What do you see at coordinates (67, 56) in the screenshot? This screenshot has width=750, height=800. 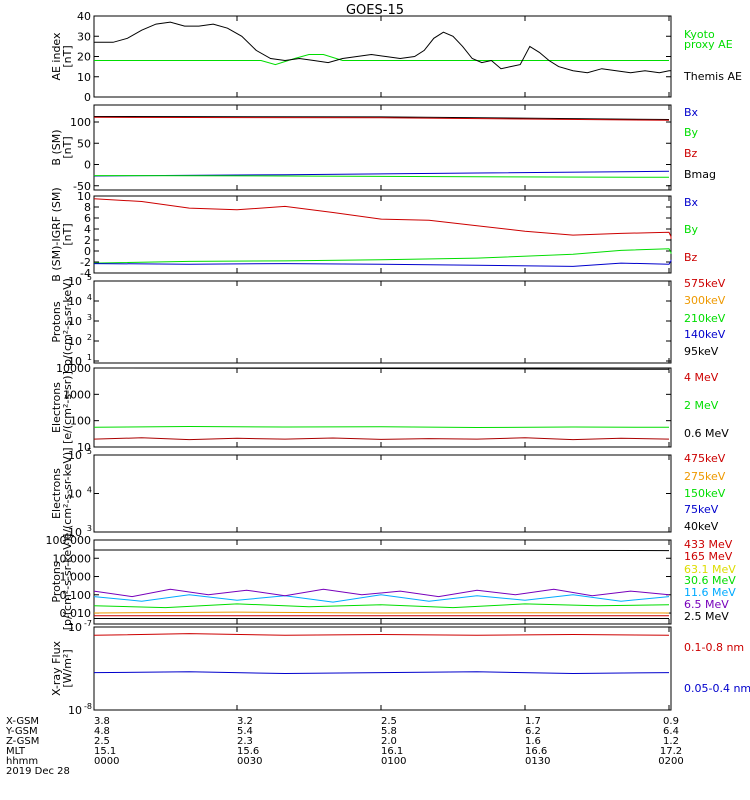 I see `y-axis-label: [nT]` at bounding box center [67, 56].